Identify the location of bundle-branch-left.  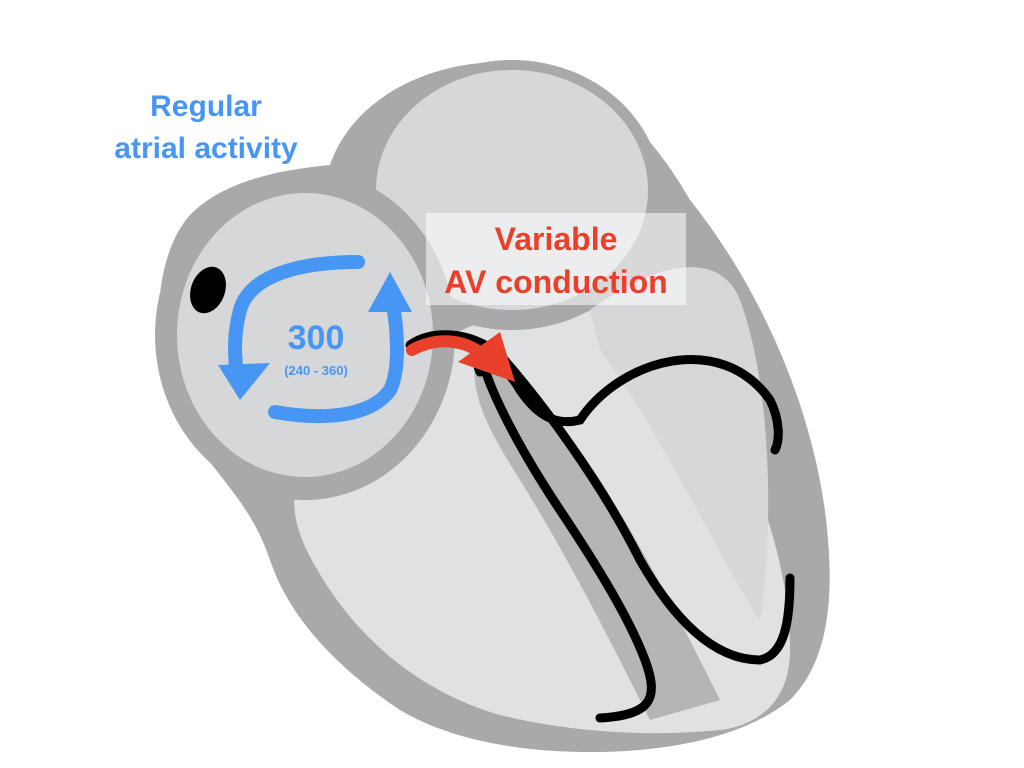
(568, 544).